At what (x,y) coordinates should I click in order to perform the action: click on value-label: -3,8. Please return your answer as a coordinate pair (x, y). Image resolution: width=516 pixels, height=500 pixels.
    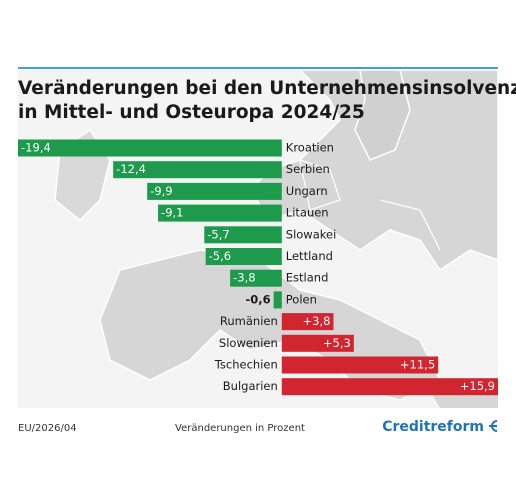
    Looking at the image, I should click on (244, 278).